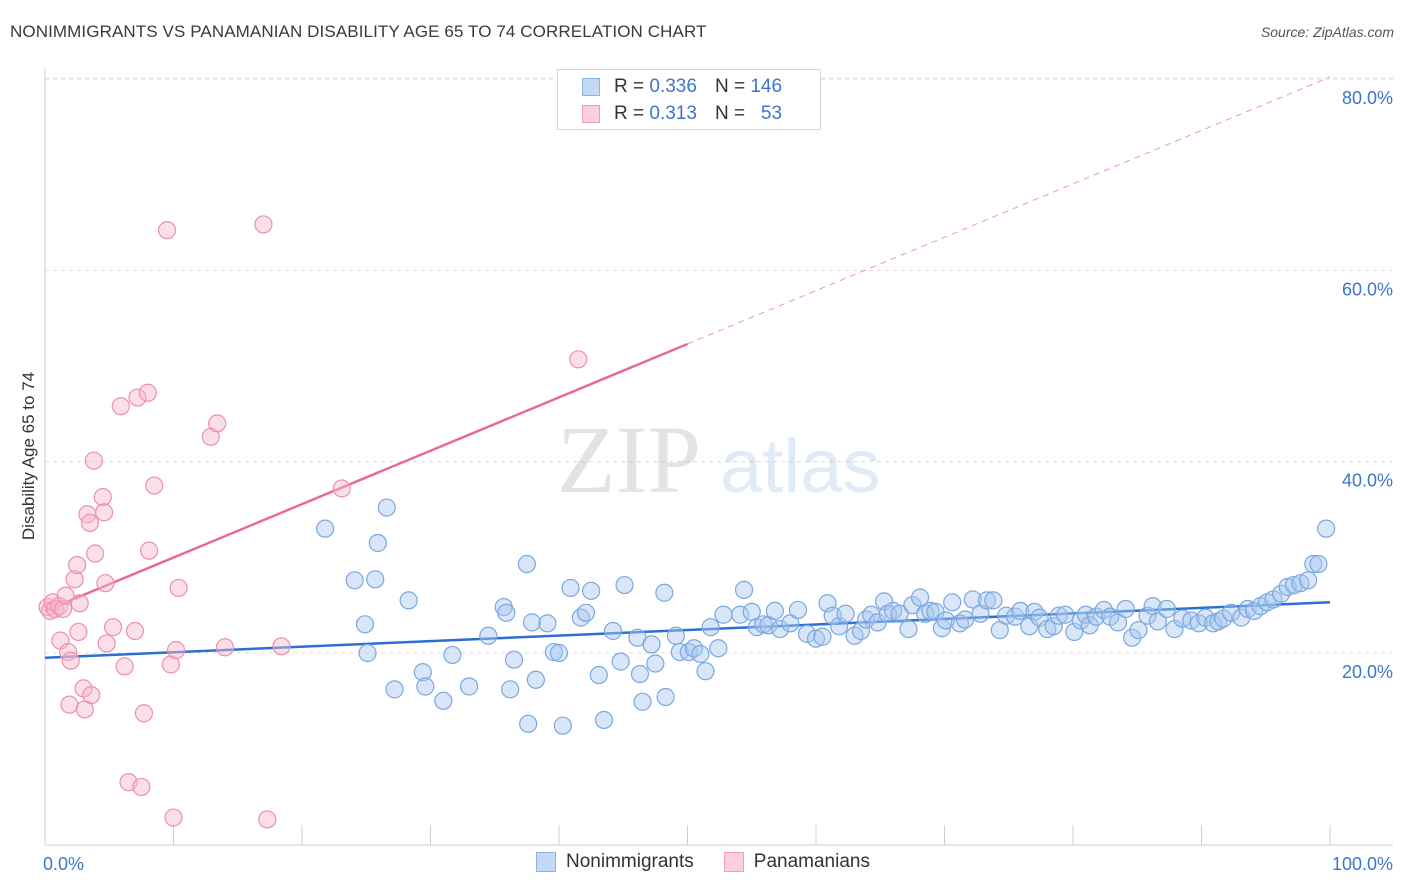  What do you see at coordinates (766, 86) in the screenshot?
I see `legend-n-value: 146` at bounding box center [766, 86].